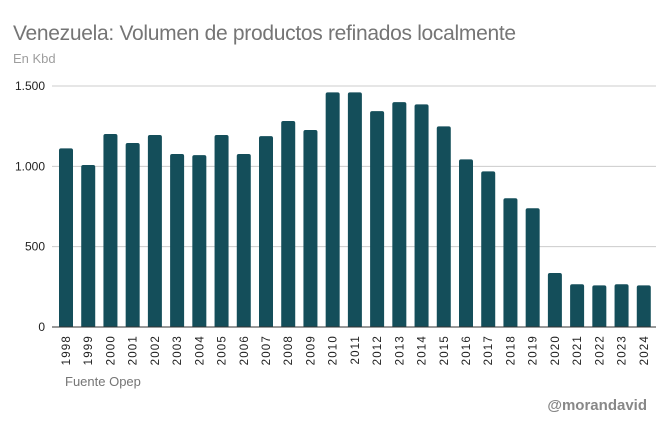 Image resolution: width=672 pixels, height=438 pixels. Describe the element at coordinates (534, 350) in the screenshot. I see `x-tick-label: 2019` at that location.